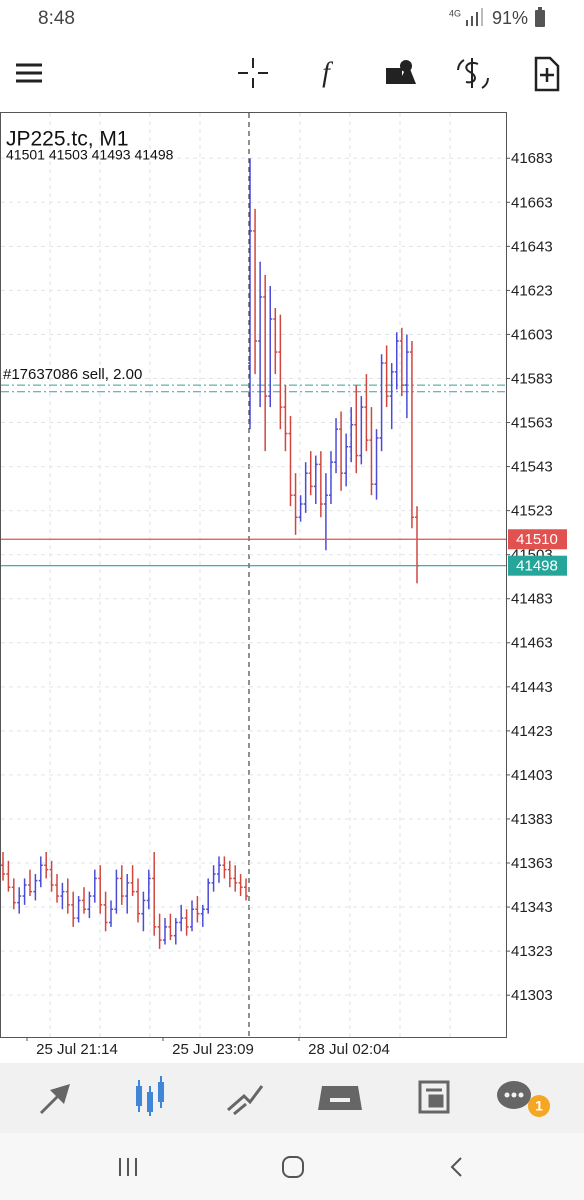 The width and height of the screenshot is (584, 1200). Describe the element at coordinates (510, 18) in the screenshot. I see `status-battery: 91%` at that location.